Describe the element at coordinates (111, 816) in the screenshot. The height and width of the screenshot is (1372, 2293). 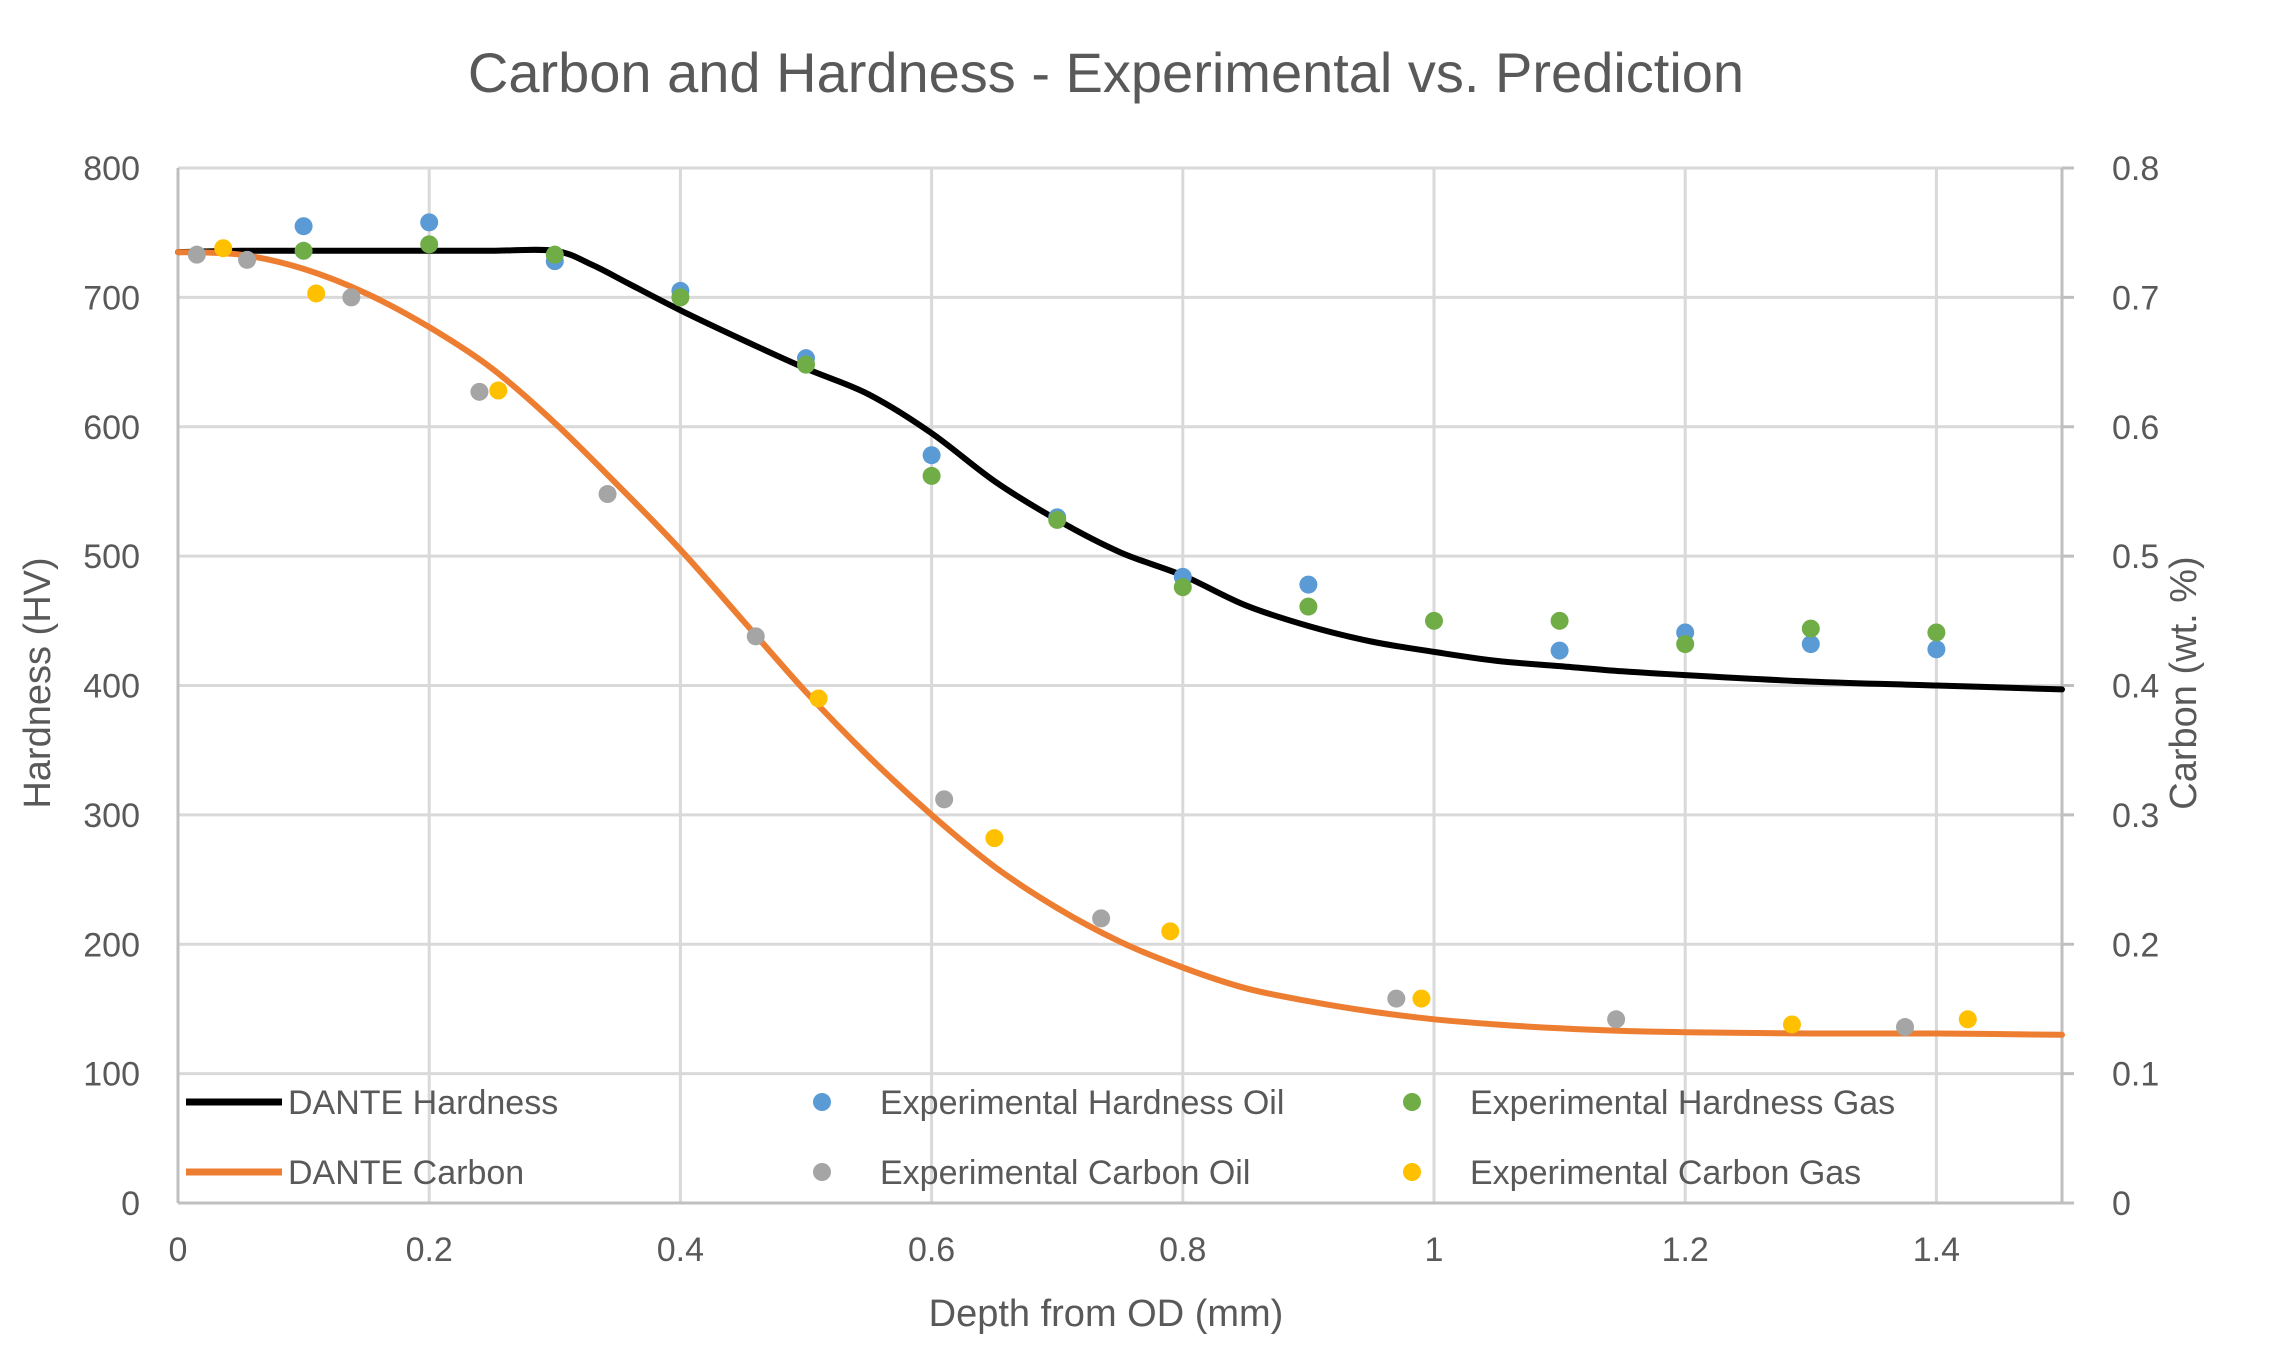
I see `y-tick-label: 300` at that location.